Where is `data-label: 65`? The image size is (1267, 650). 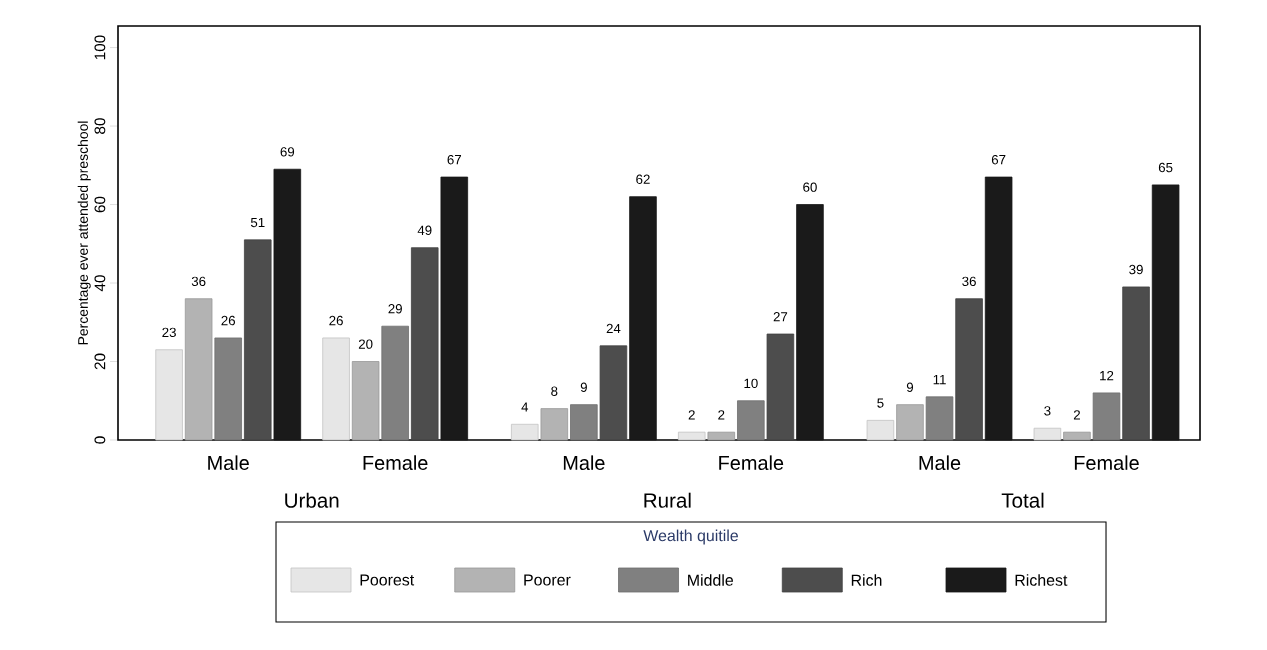
data-label: 65 is located at coordinates (1165, 167).